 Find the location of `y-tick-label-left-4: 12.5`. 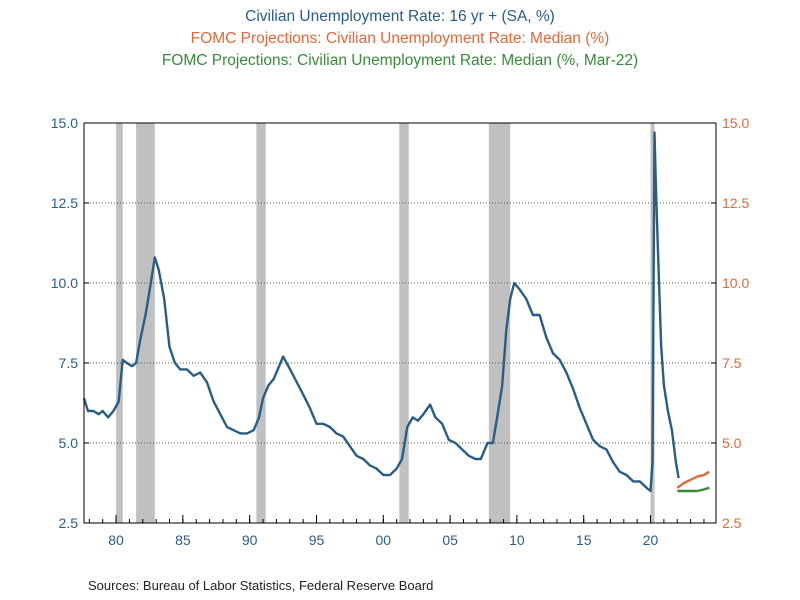

y-tick-label-left-4: 12.5 is located at coordinates (64, 203).